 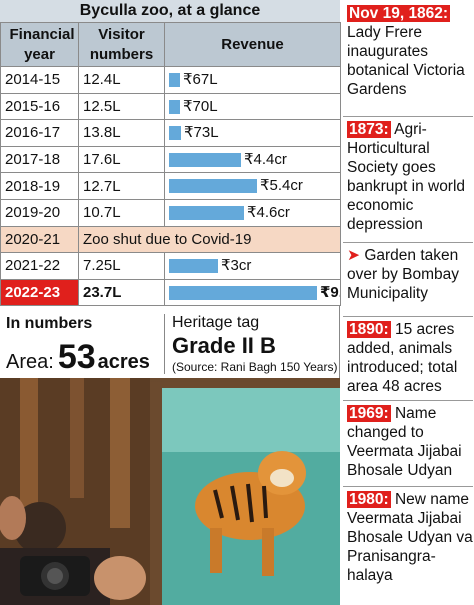 I want to click on revenue-label: ₹73L, so click(x=201, y=133).